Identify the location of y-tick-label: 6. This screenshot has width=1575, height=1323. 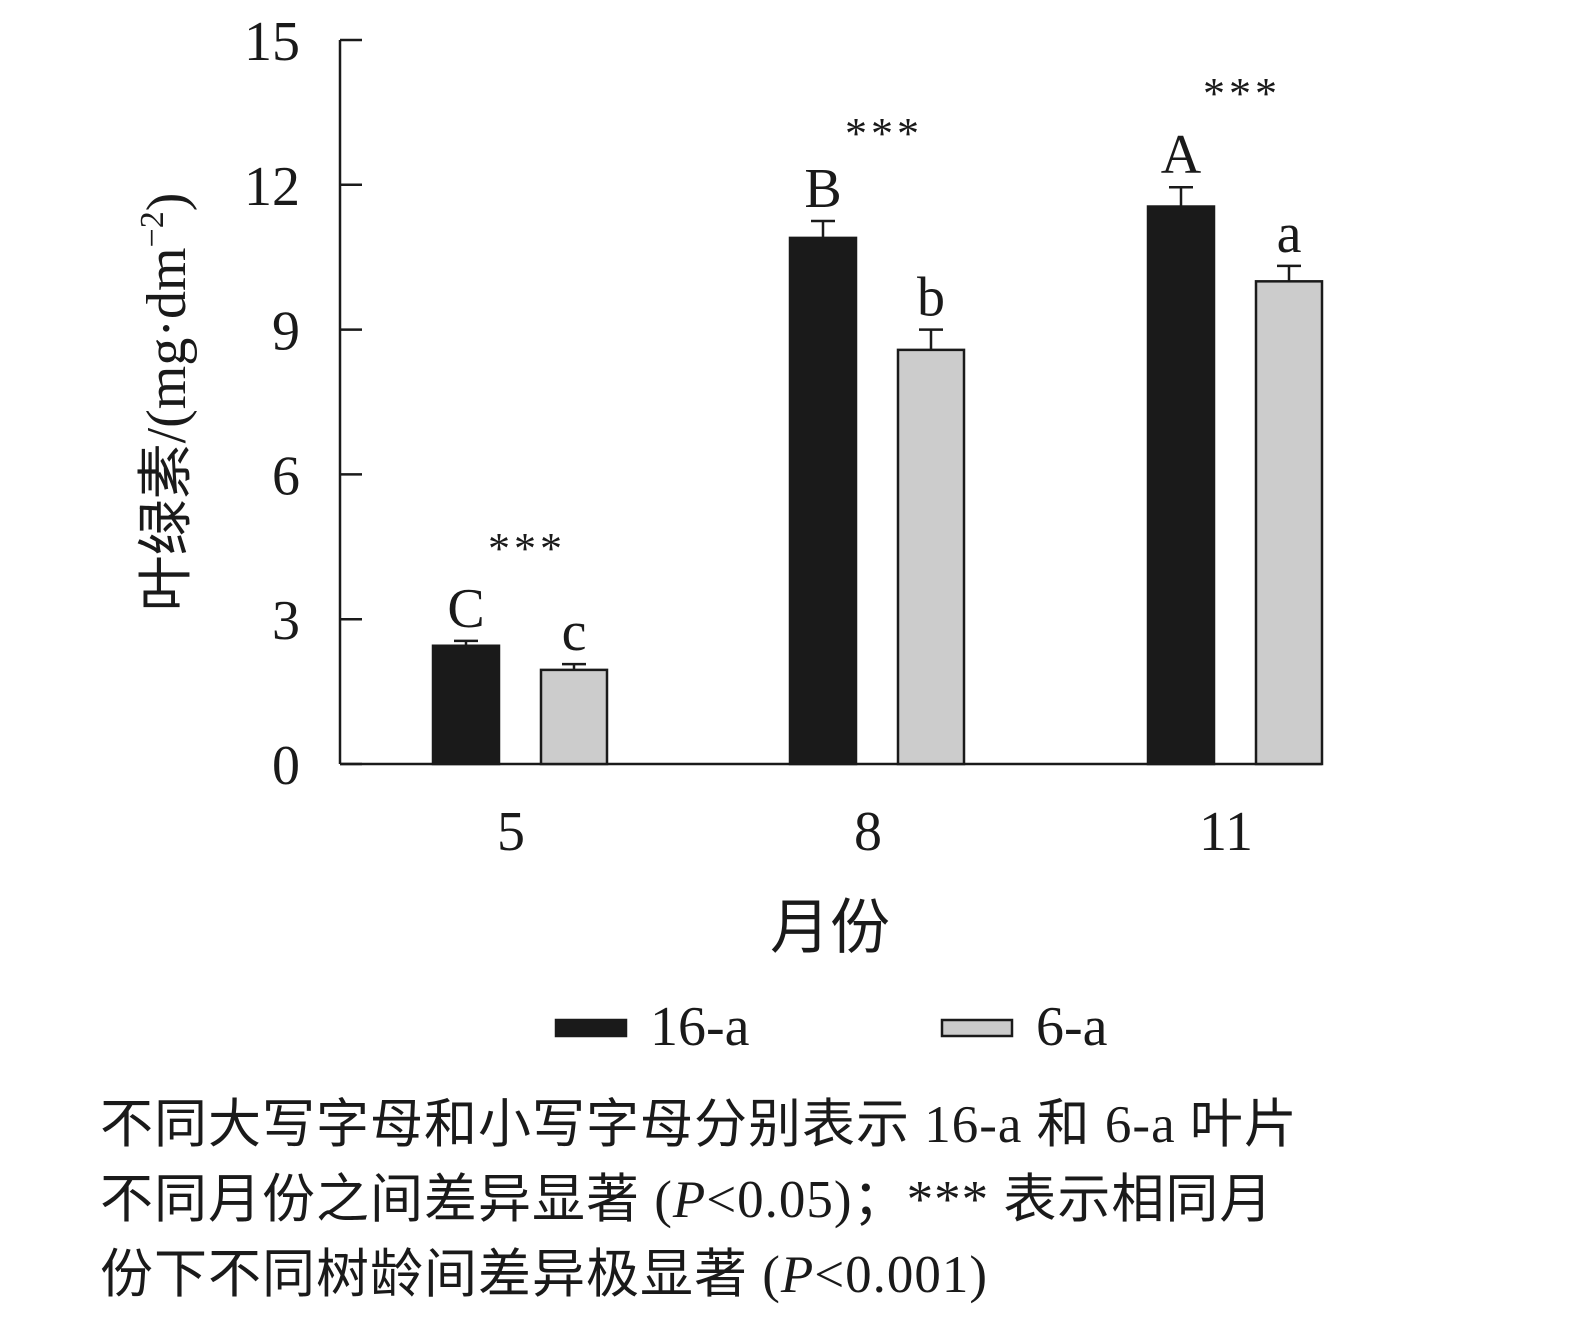
(286, 476).